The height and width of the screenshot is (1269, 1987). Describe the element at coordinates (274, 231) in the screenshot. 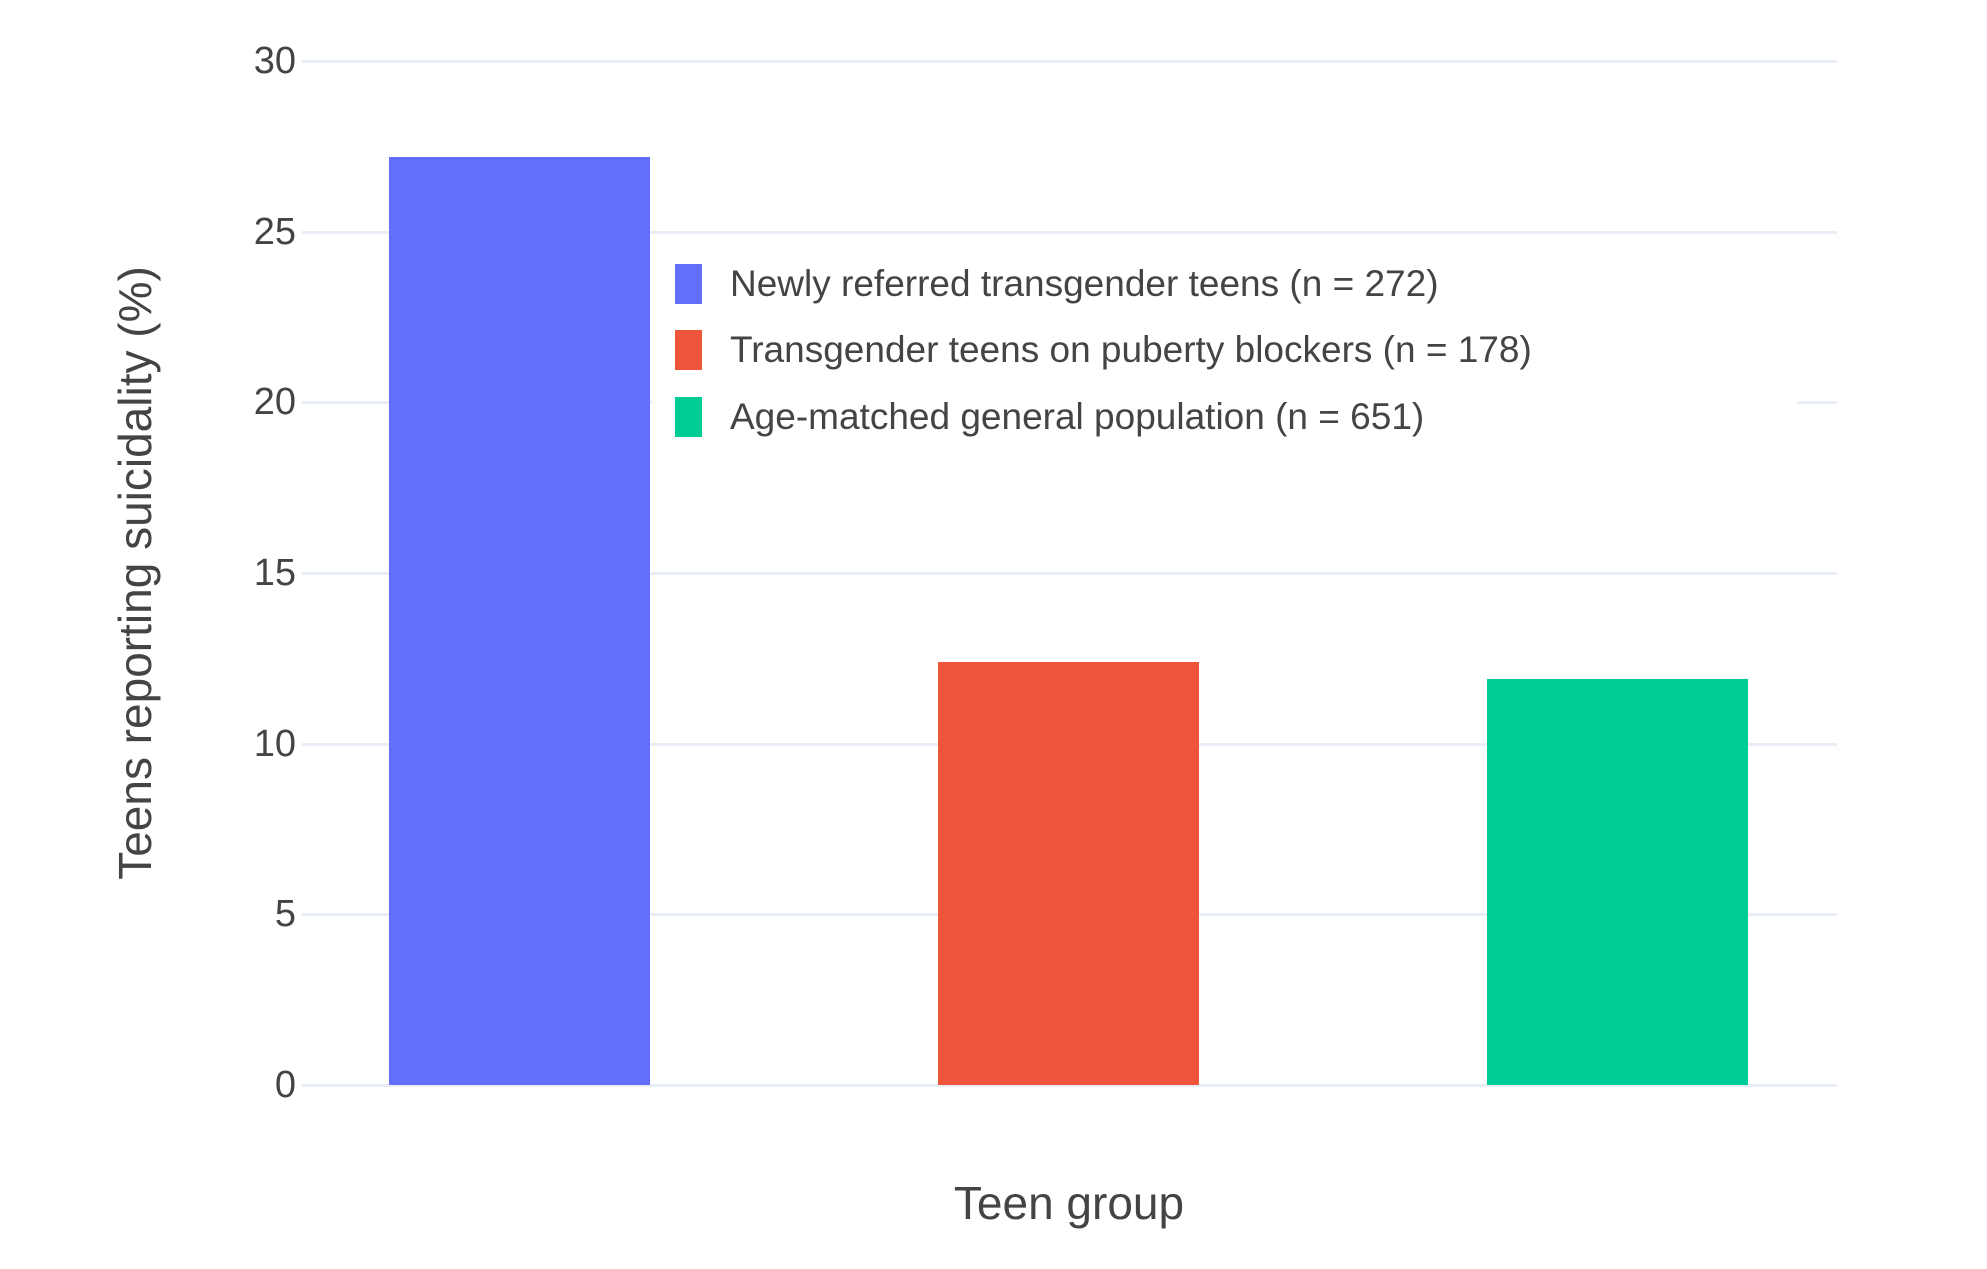

I see `y-tick-label-25: 25` at that location.